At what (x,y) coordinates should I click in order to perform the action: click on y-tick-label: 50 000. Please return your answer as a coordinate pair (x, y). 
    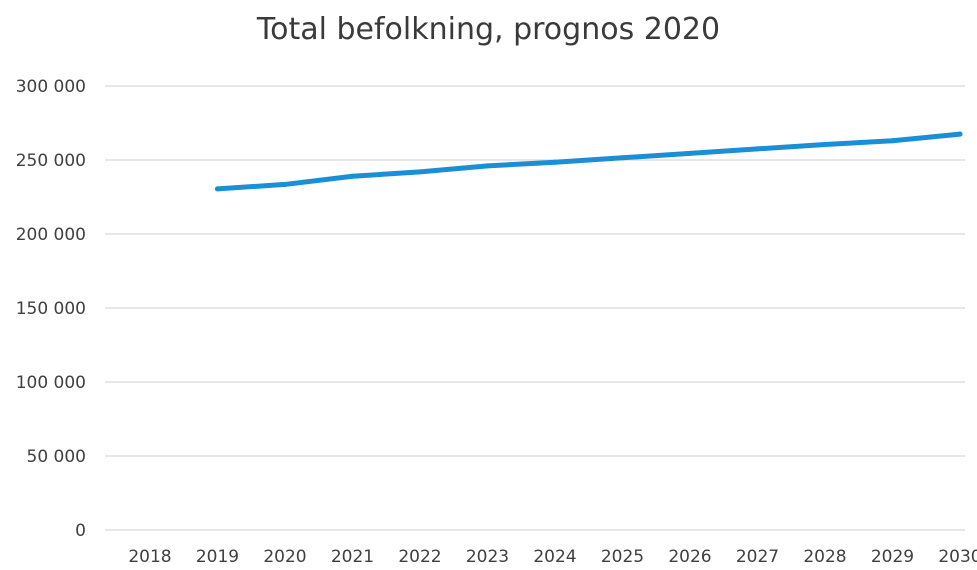
    Looking at the image, I should click on (56, 457).